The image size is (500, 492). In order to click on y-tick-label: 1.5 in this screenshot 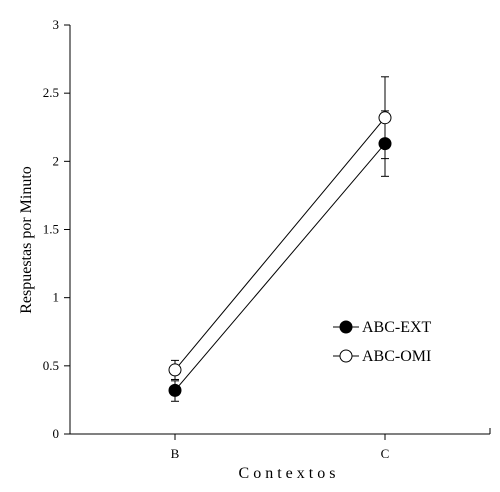, I will do `click(51, 229)`.